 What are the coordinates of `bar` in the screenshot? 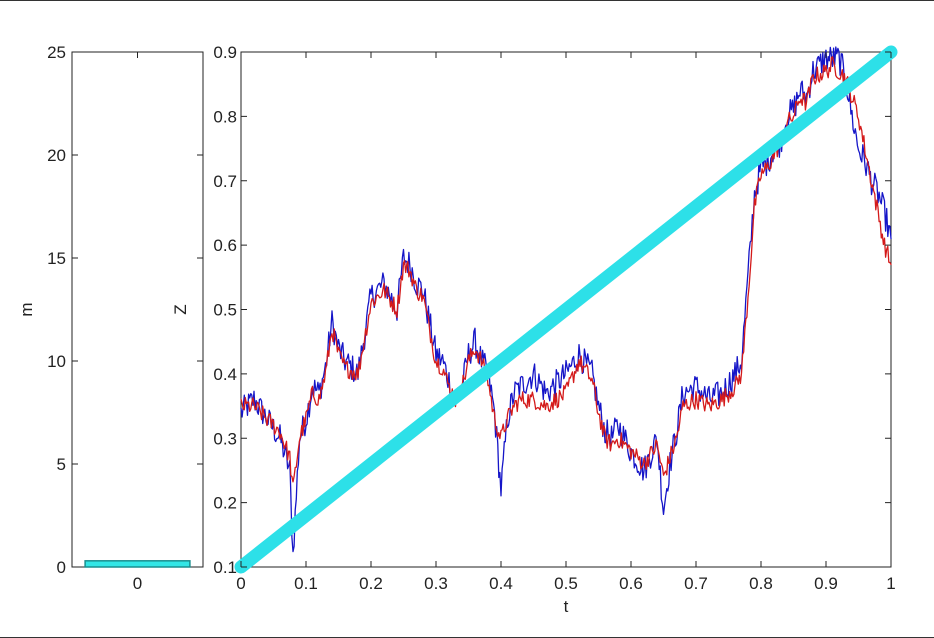 It's located at (137, 564).